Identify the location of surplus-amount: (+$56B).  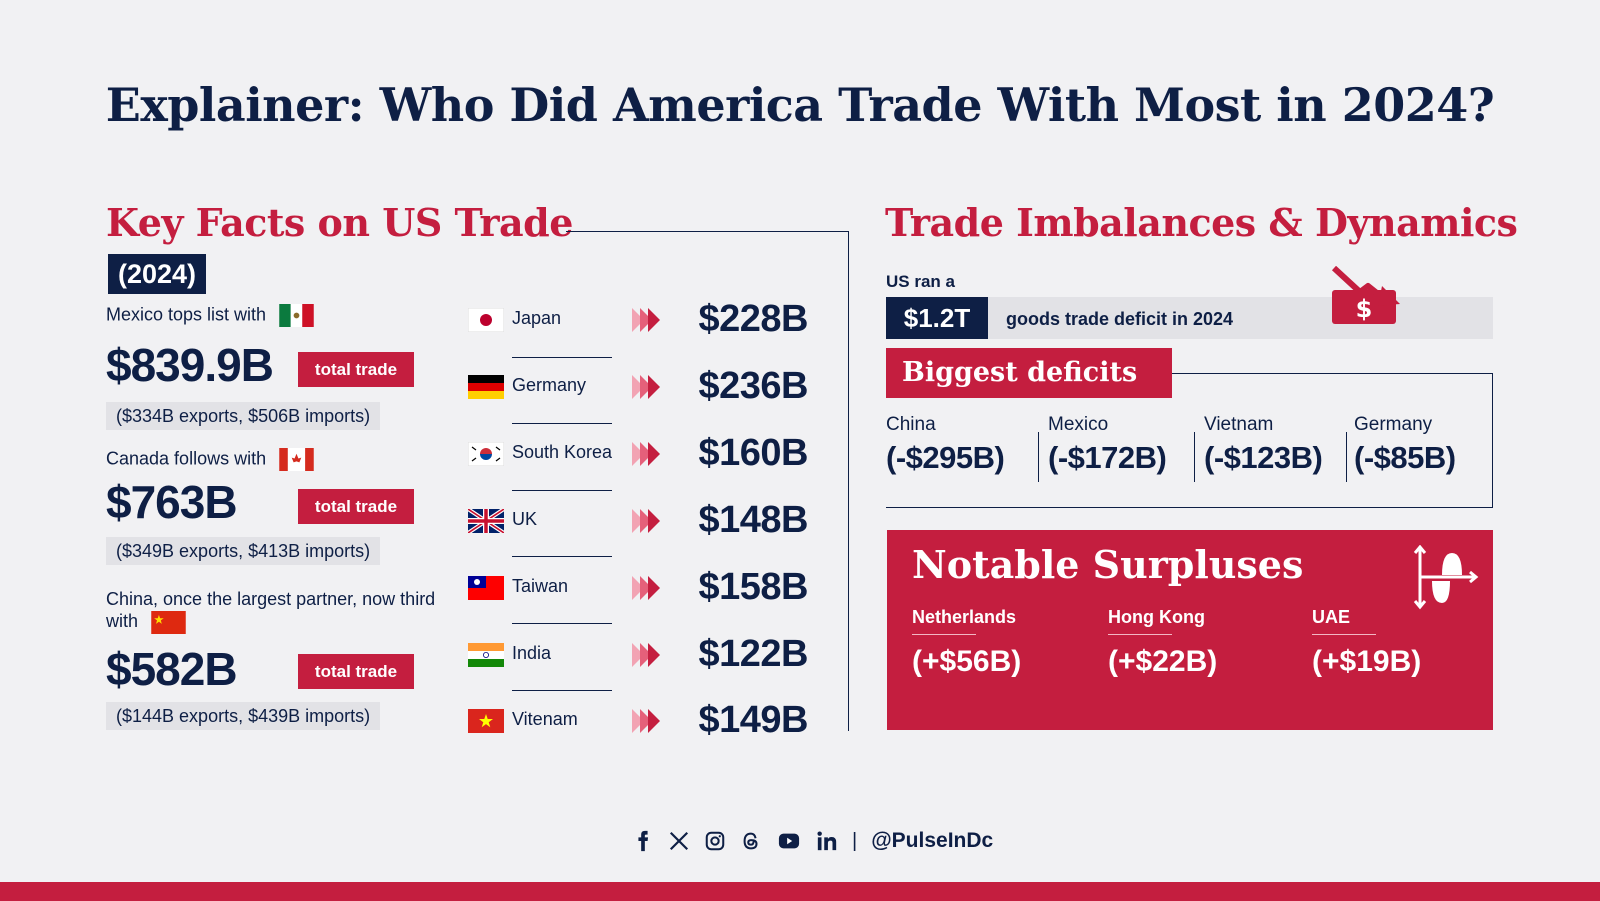
(967, 661).